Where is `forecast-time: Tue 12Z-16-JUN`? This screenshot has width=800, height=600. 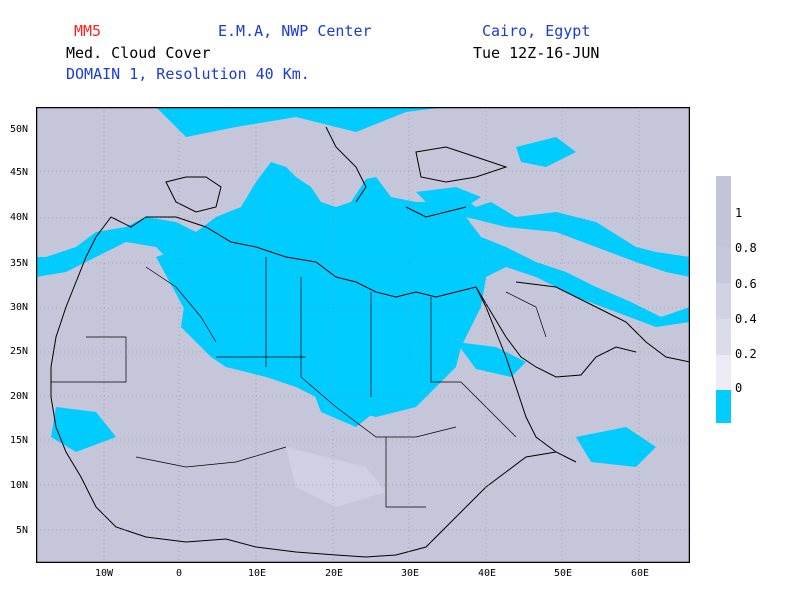 forecast-time: Tue 12Z-16-JUN is located at coordinates (536, 53).